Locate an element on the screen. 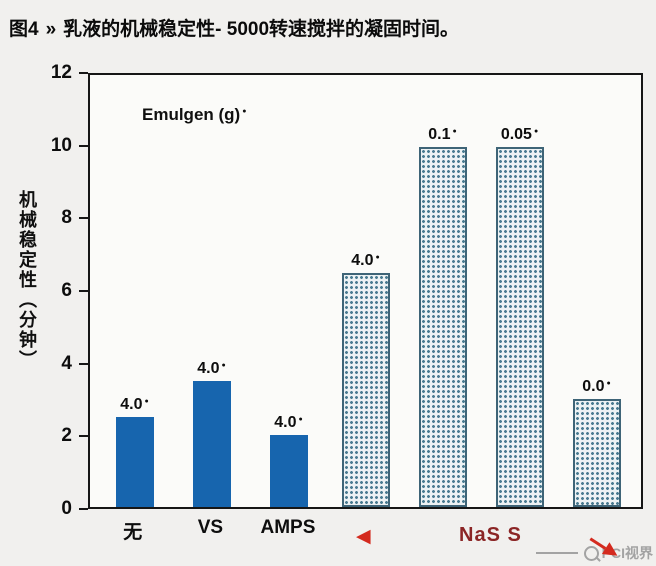 The width and height of the screenshot is (656, 566). bar-slot: 0.0 ● is located at coordinates (596, 291).